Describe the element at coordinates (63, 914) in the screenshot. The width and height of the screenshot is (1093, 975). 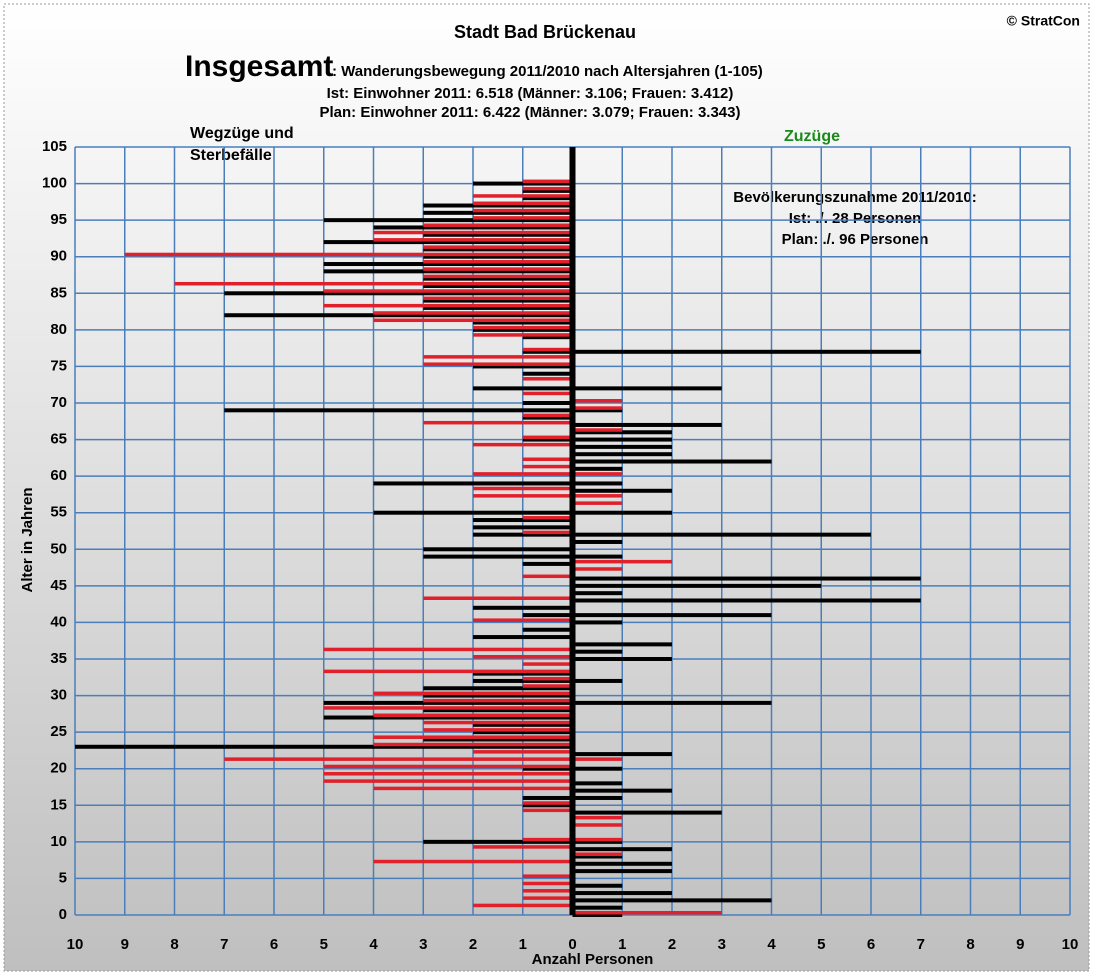
I see `y-tick-label: 0` at that location.